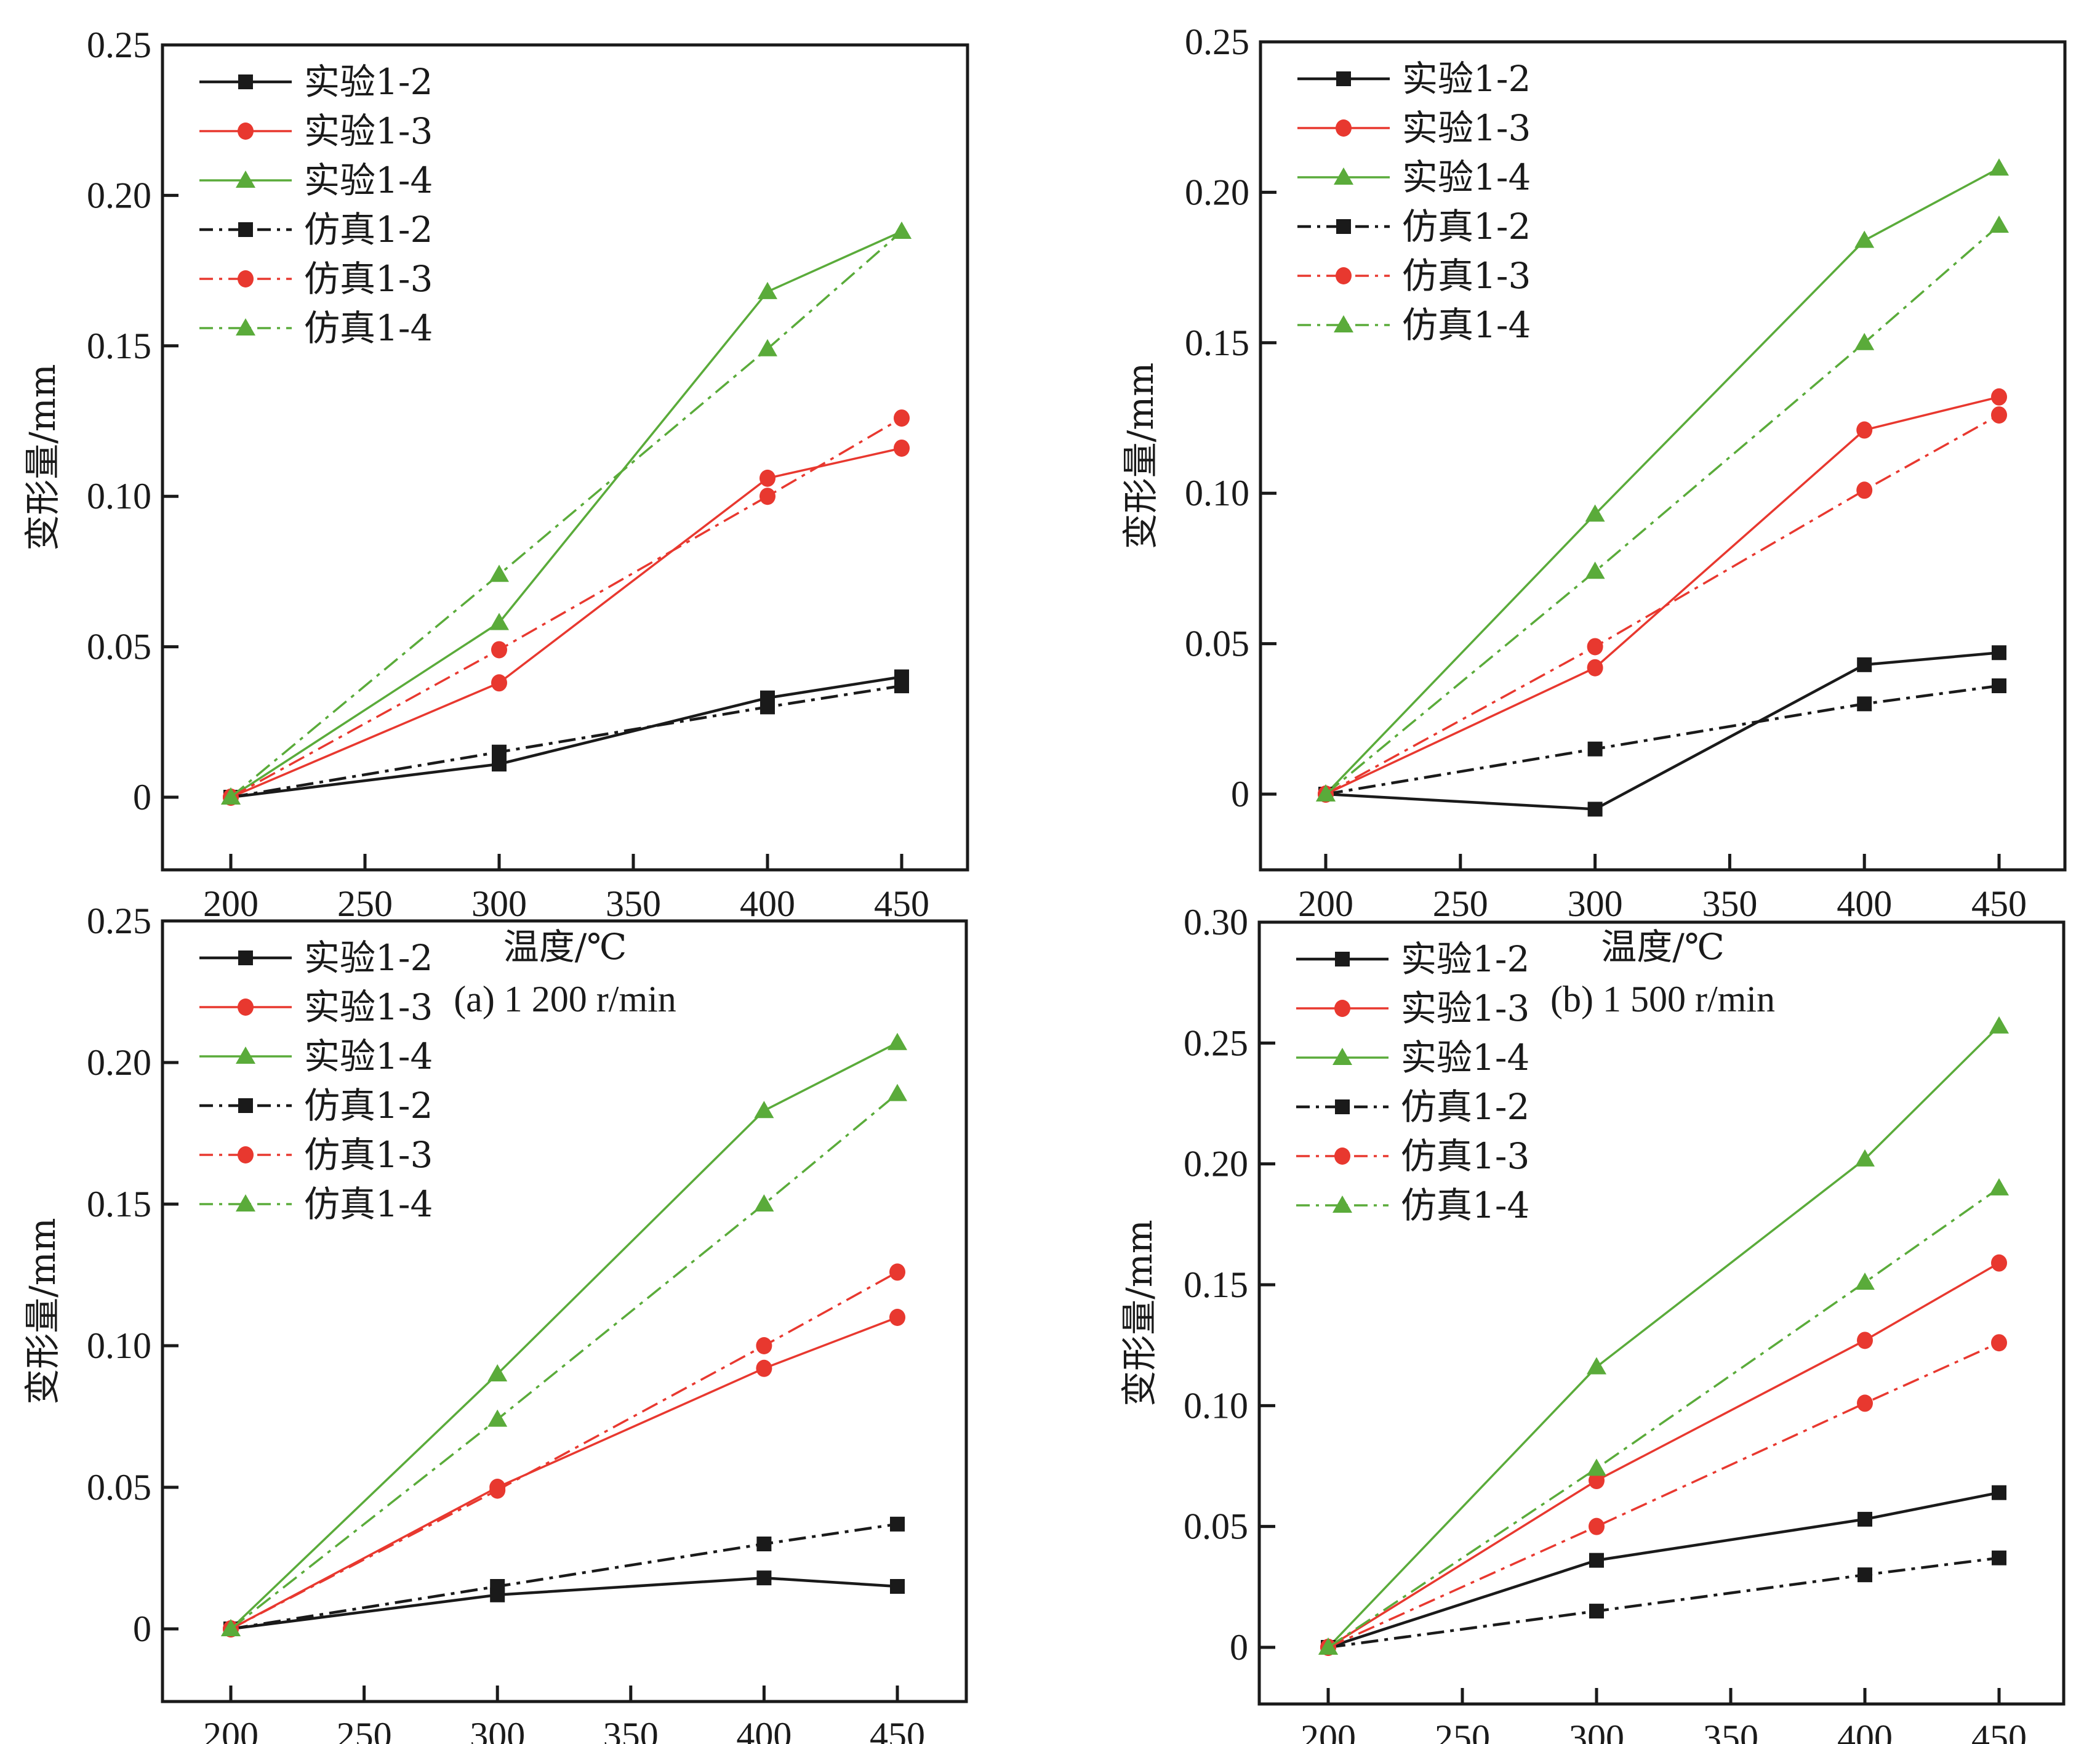 This screenshot has height=1744, width=2100. I want to click on legend: 实验1-2 实验1-3 实验1-4 仿真1-2 仿真1-3 仿真1-4, so click(316, 205).